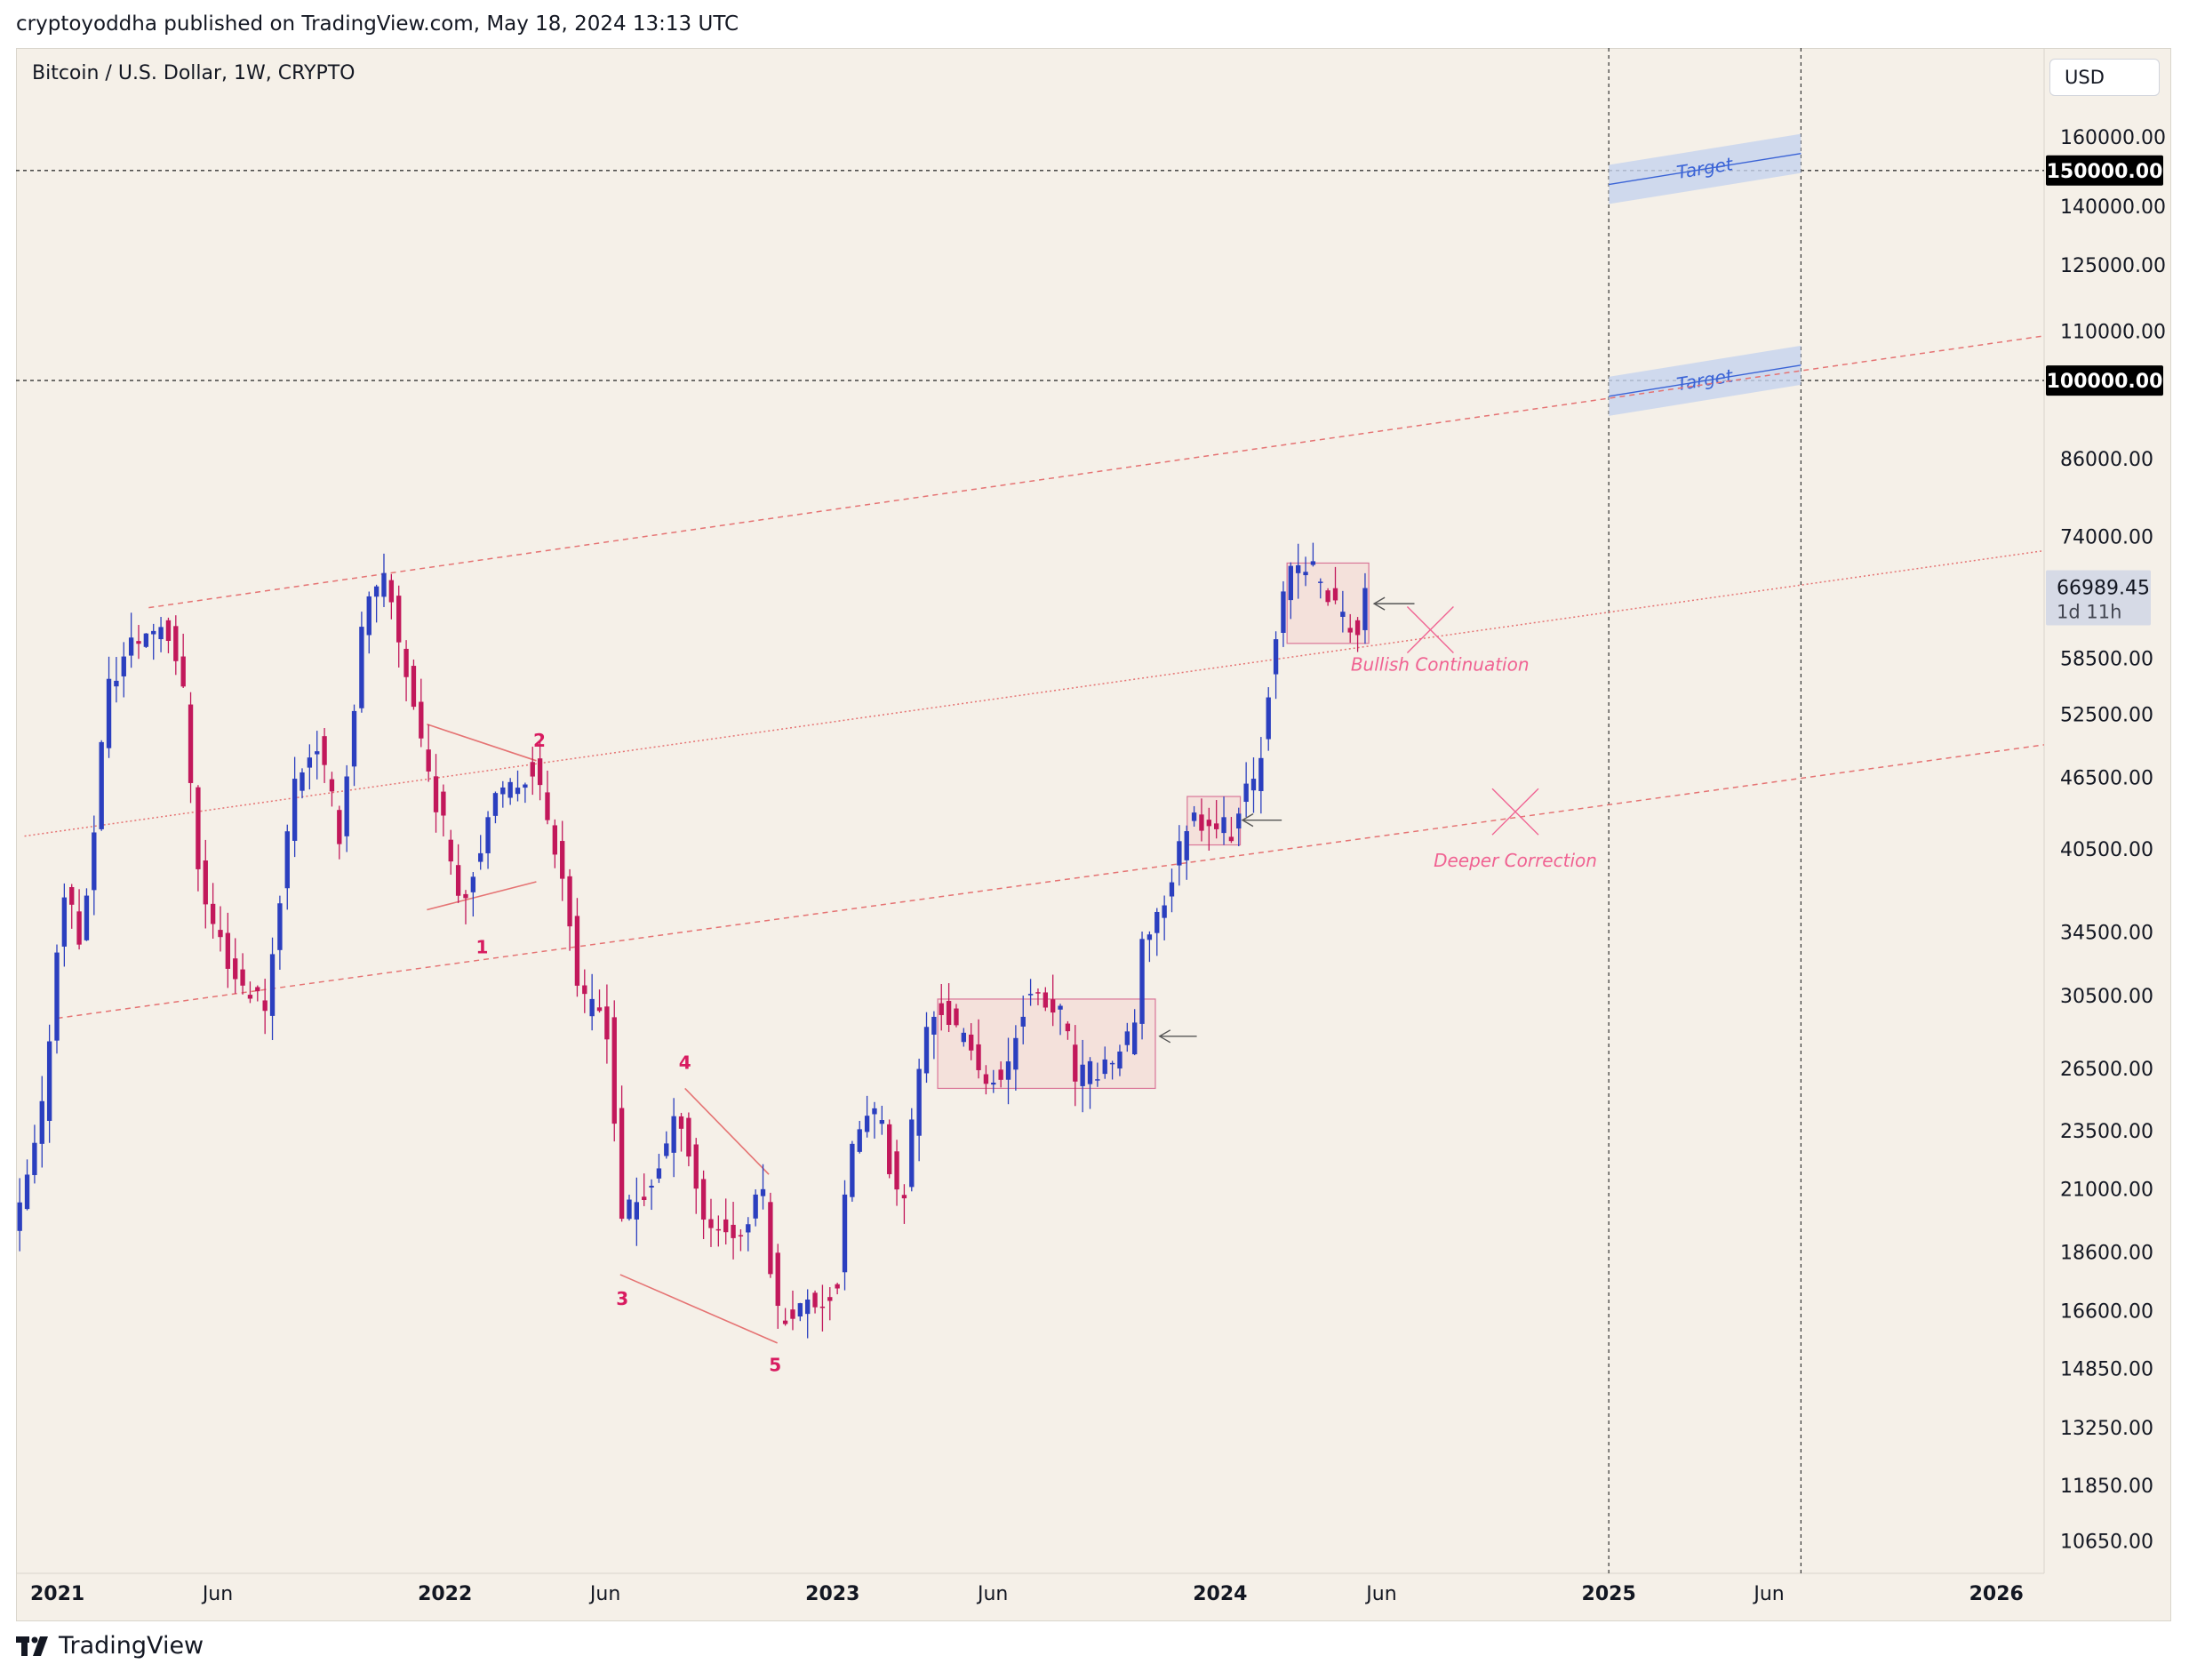 The image size is (2189, 1680). I want to click on y-tick-label: 40500.00, so click(2106, 850).